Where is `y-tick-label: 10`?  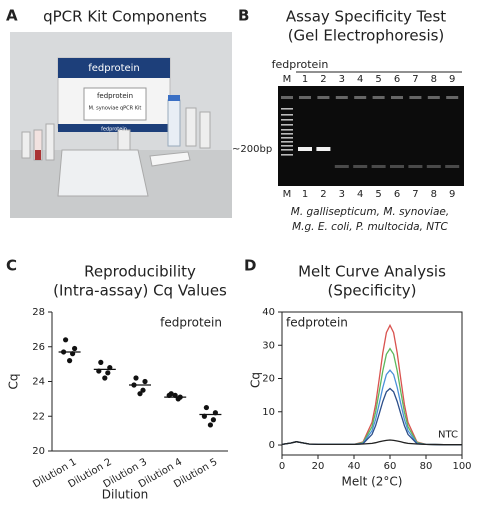
y-tick-label: 10 is located at coordinates (268, 412).